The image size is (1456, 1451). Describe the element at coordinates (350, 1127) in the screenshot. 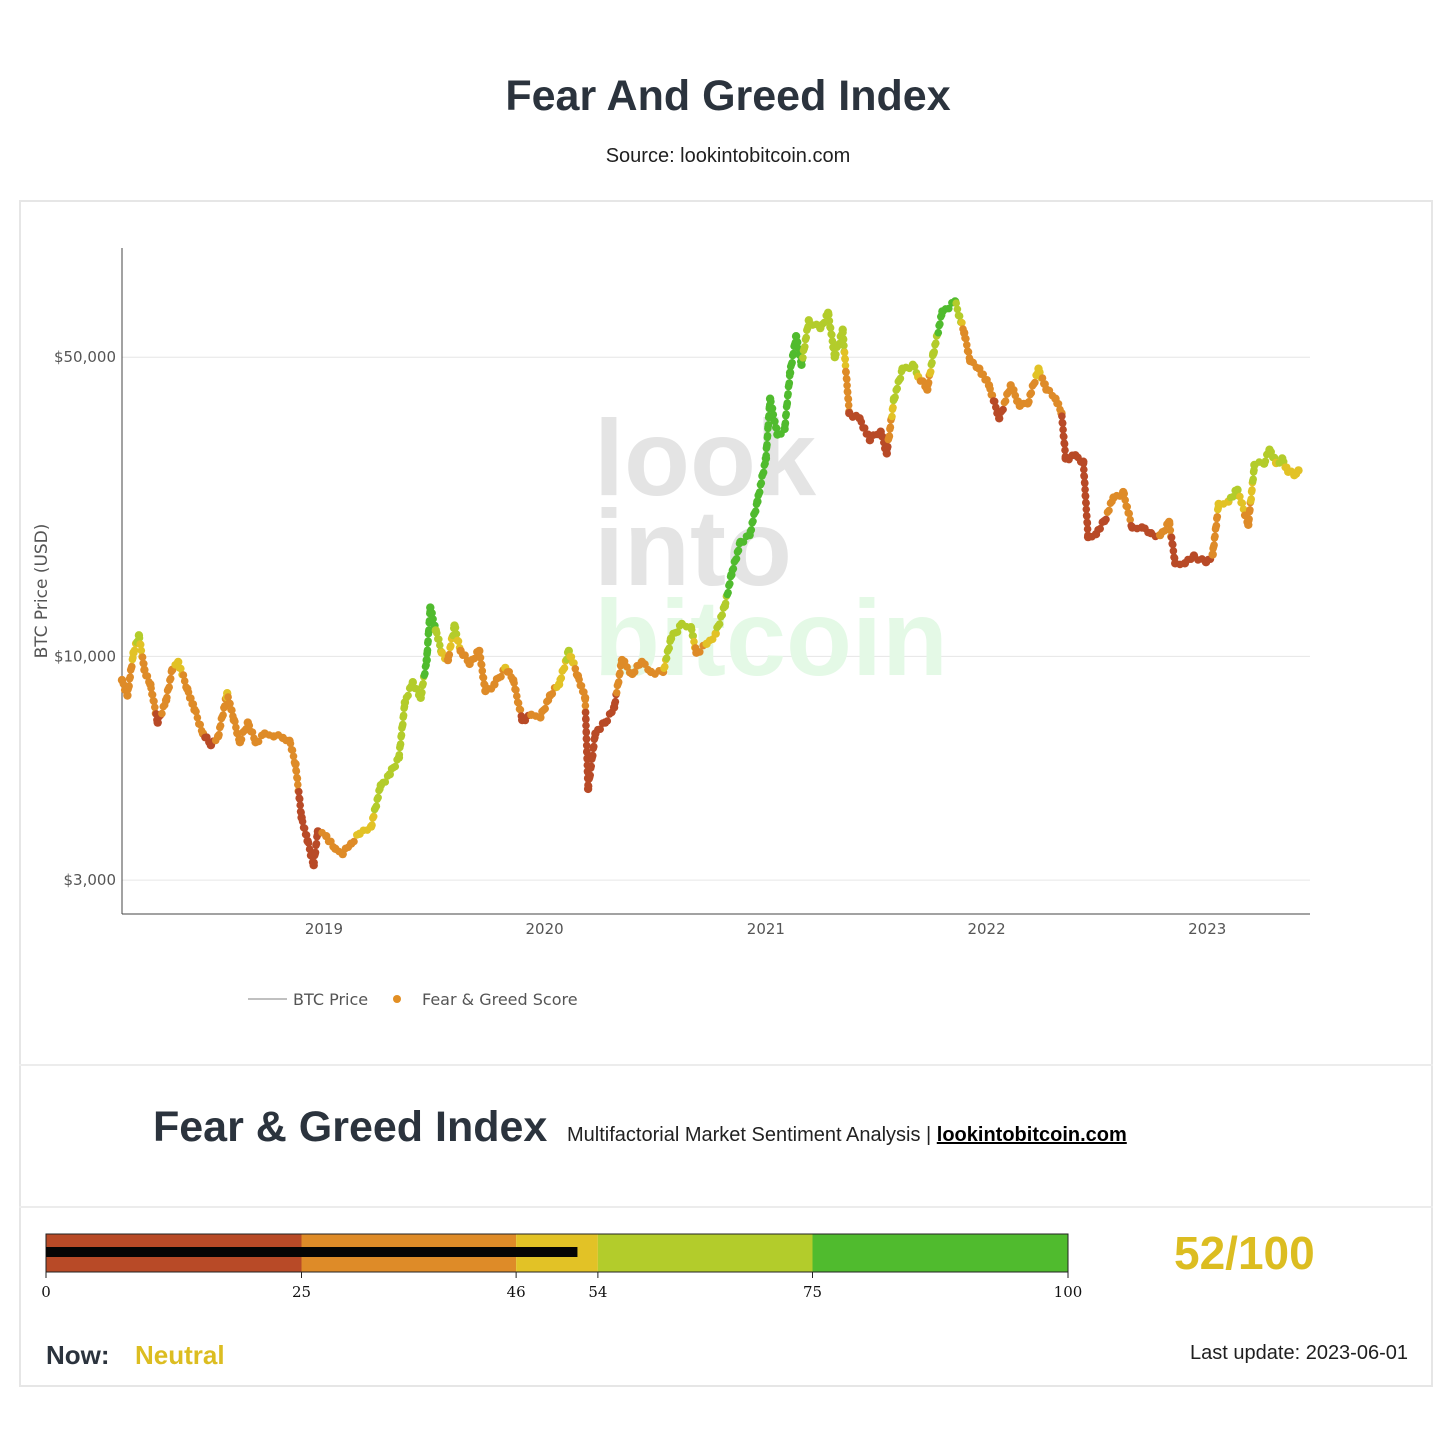

I see `section-title: Fear & Greed Index` at that location.